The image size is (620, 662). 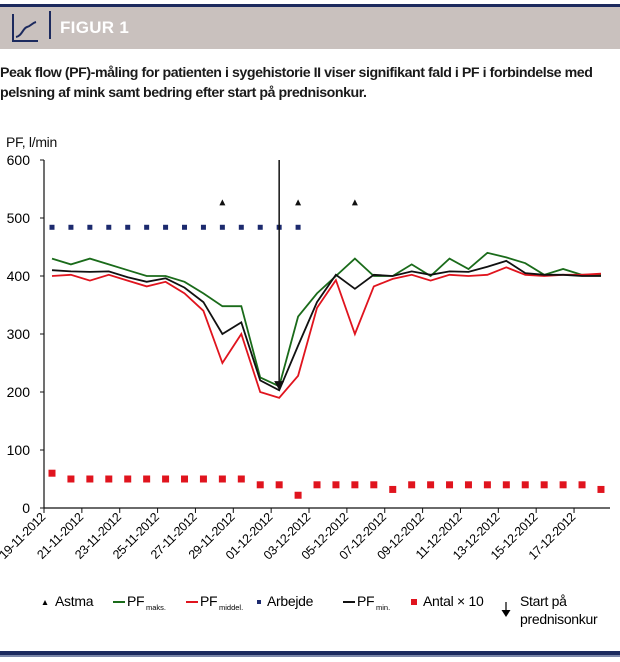 I want to click on footer-rule-light, so click(x=310, y=656).